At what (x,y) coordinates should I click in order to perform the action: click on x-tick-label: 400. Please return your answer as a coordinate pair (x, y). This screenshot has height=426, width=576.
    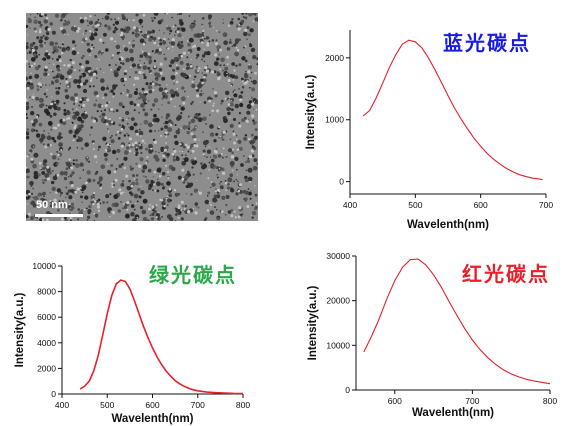
    Looking at the image, I should click on (350, 205).